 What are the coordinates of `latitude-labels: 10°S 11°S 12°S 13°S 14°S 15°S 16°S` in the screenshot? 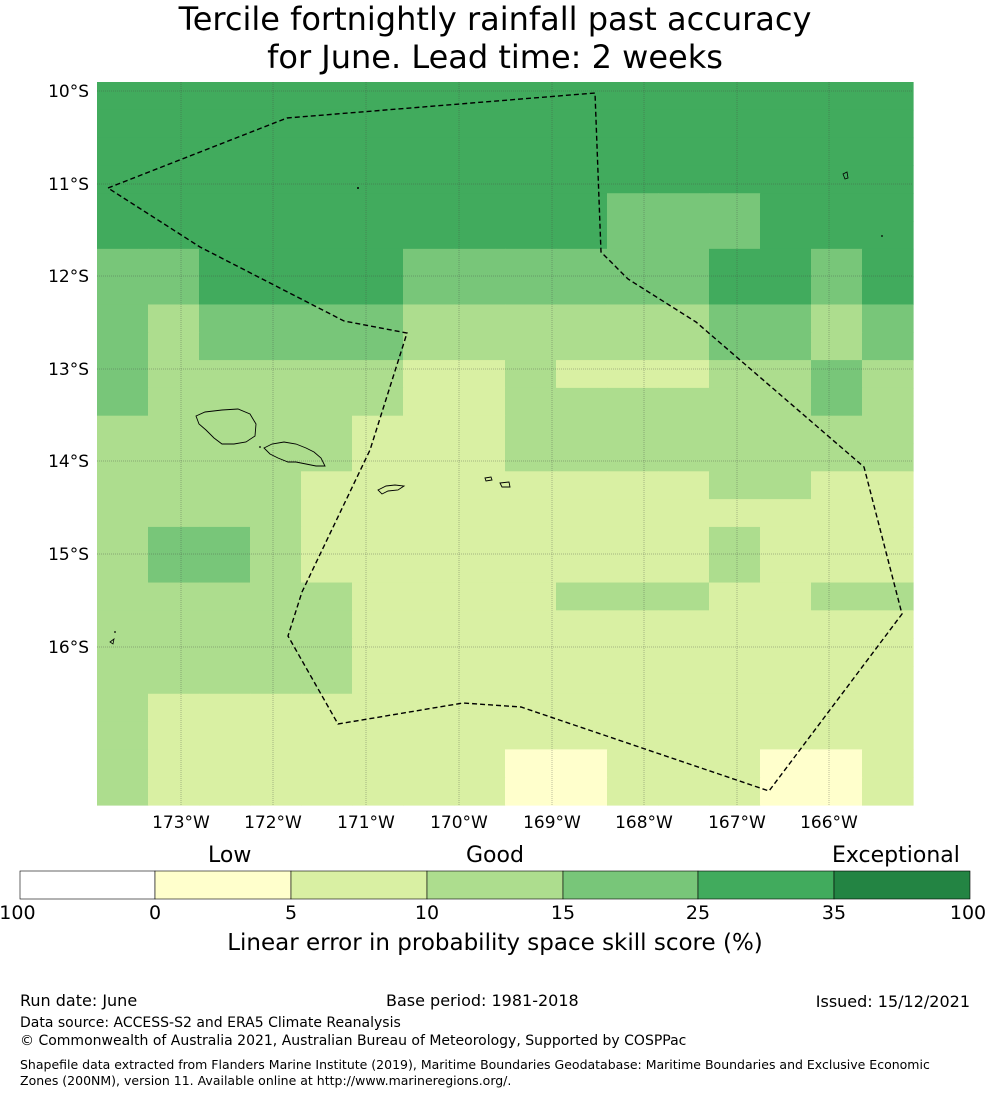 It's located at (68, 370).